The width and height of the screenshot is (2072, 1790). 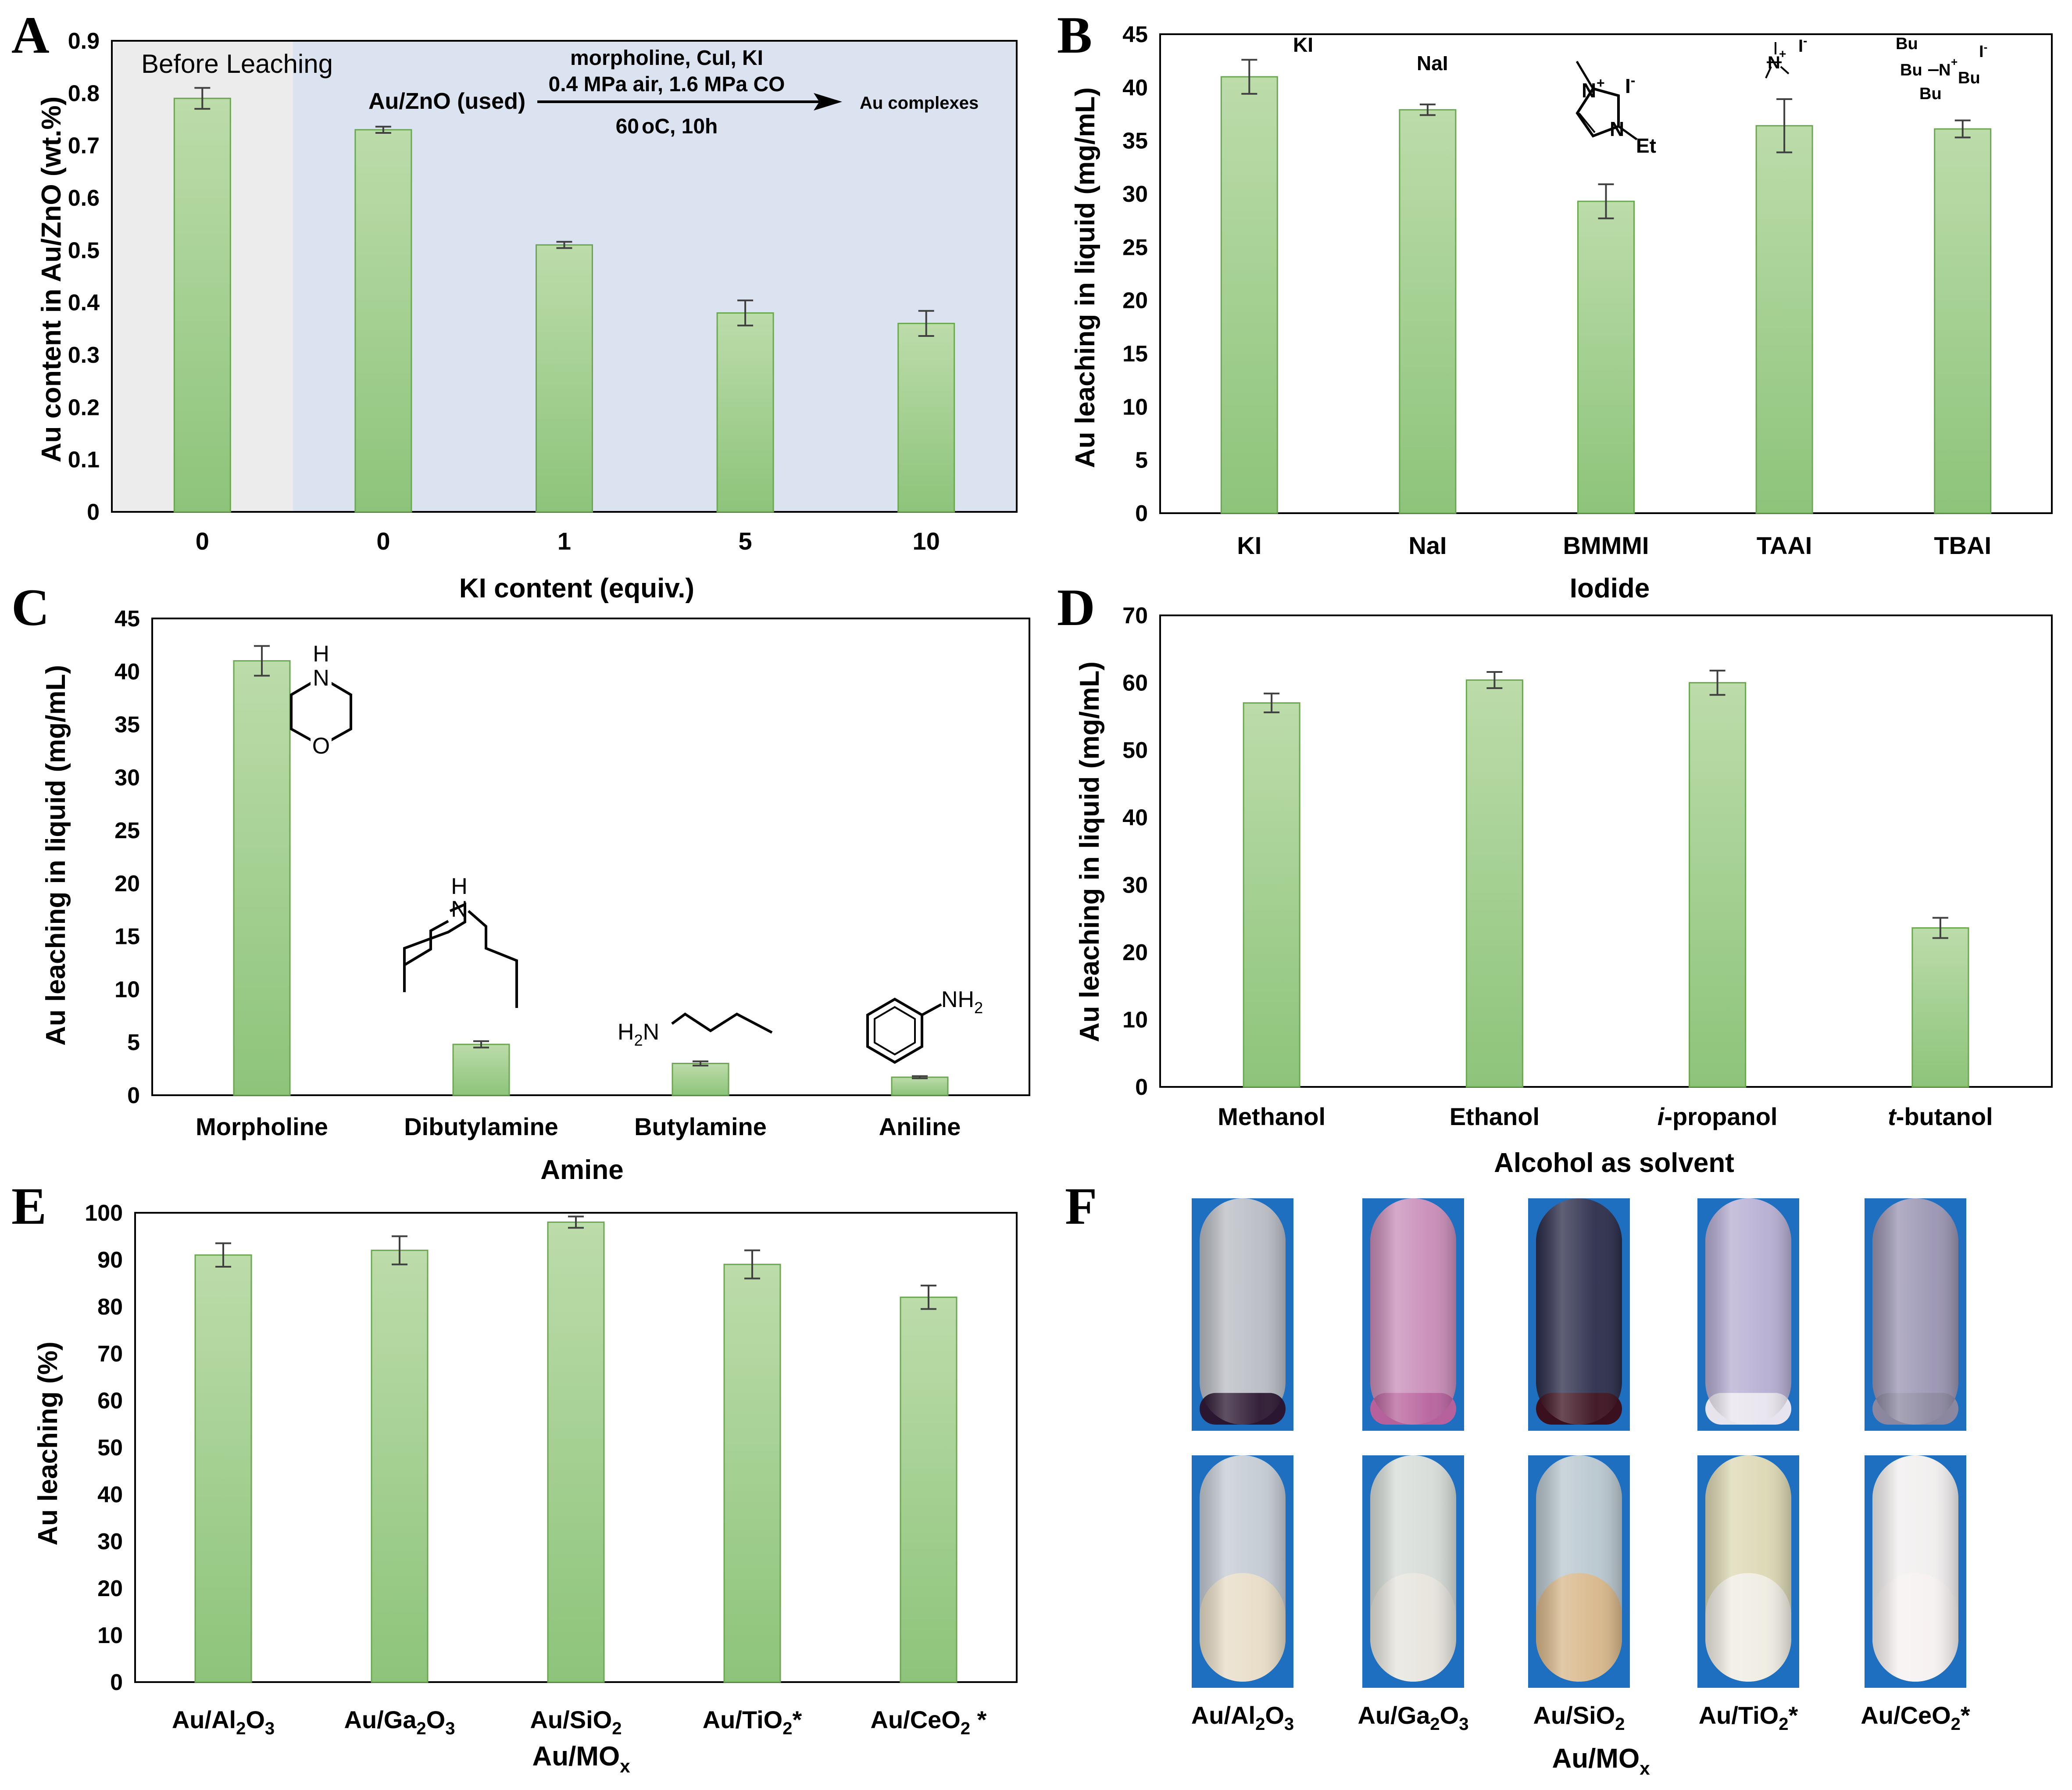 What do you see at coordinates (31, 35) in the screenshot?
I see `panel-label-a: A` at bounding box center [31, 35].